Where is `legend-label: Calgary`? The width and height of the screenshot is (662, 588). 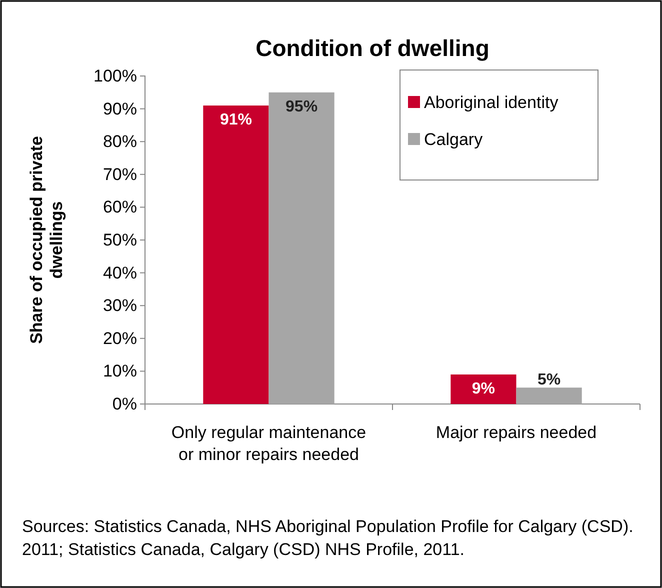
legend-label: Calgary is located at coordinates (454, 139).